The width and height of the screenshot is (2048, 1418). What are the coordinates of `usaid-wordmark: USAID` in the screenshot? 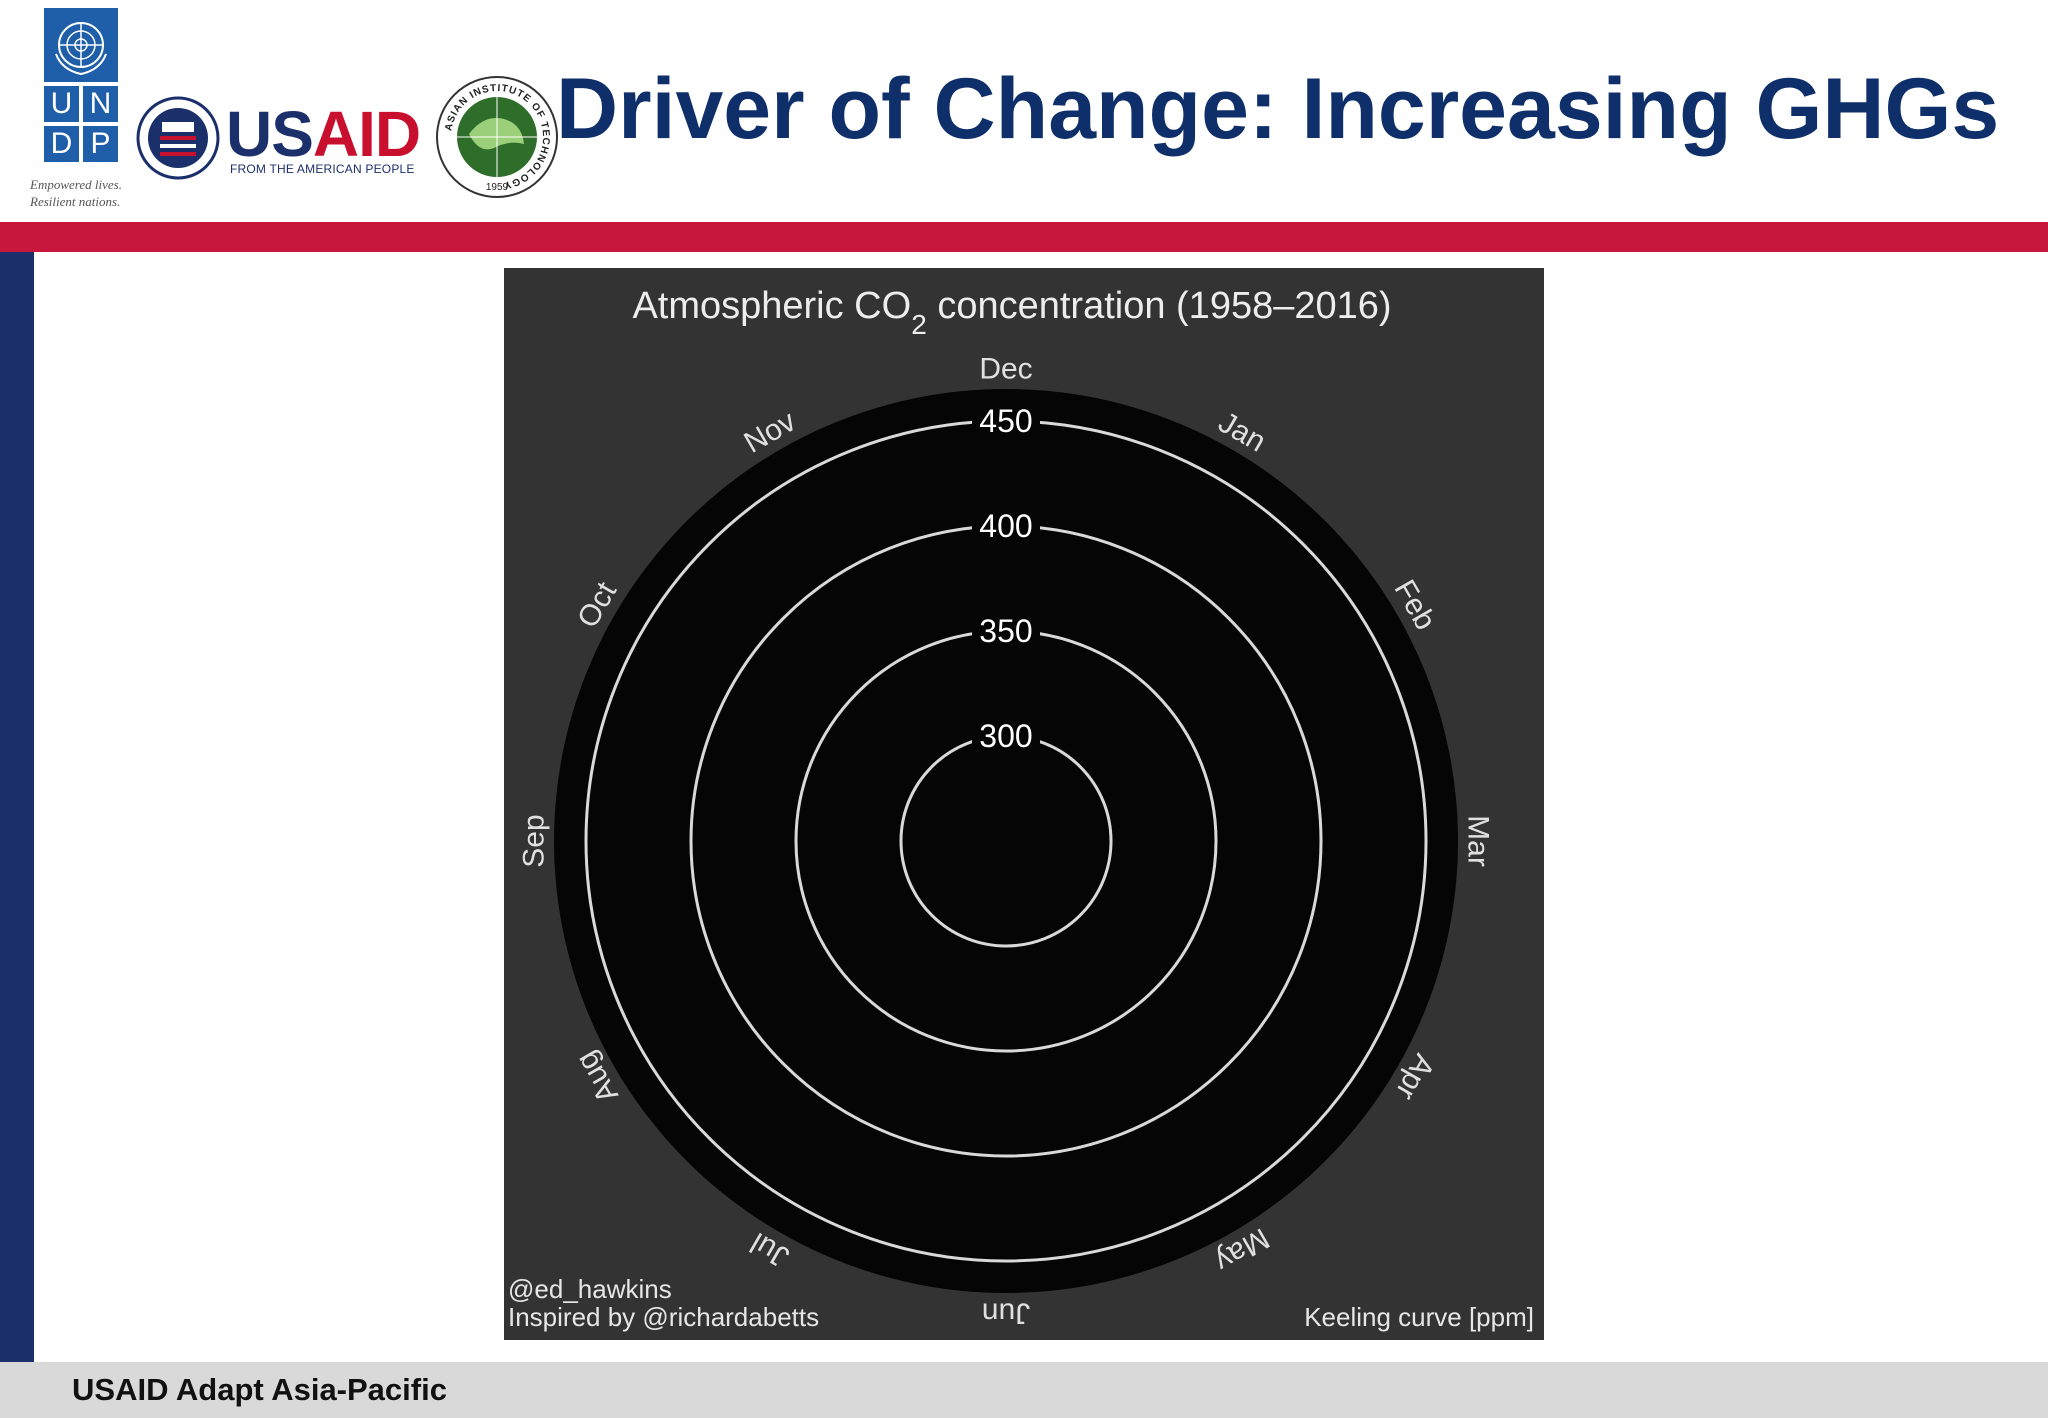 It's located at (323, 134).